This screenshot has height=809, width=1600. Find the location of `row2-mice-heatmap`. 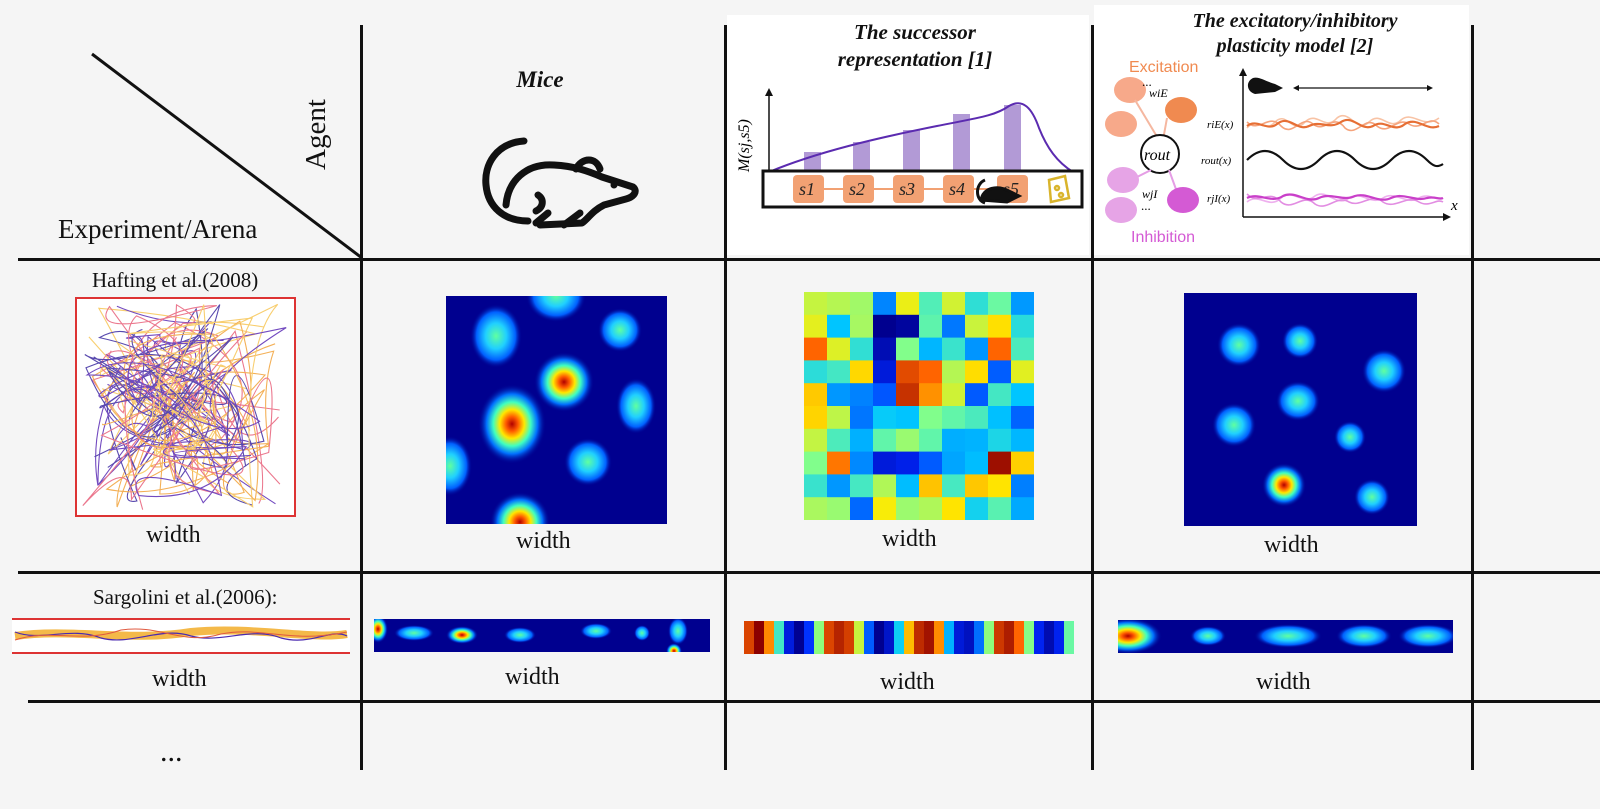

row2-mice-heatmap is located at coordinates (542, 635).